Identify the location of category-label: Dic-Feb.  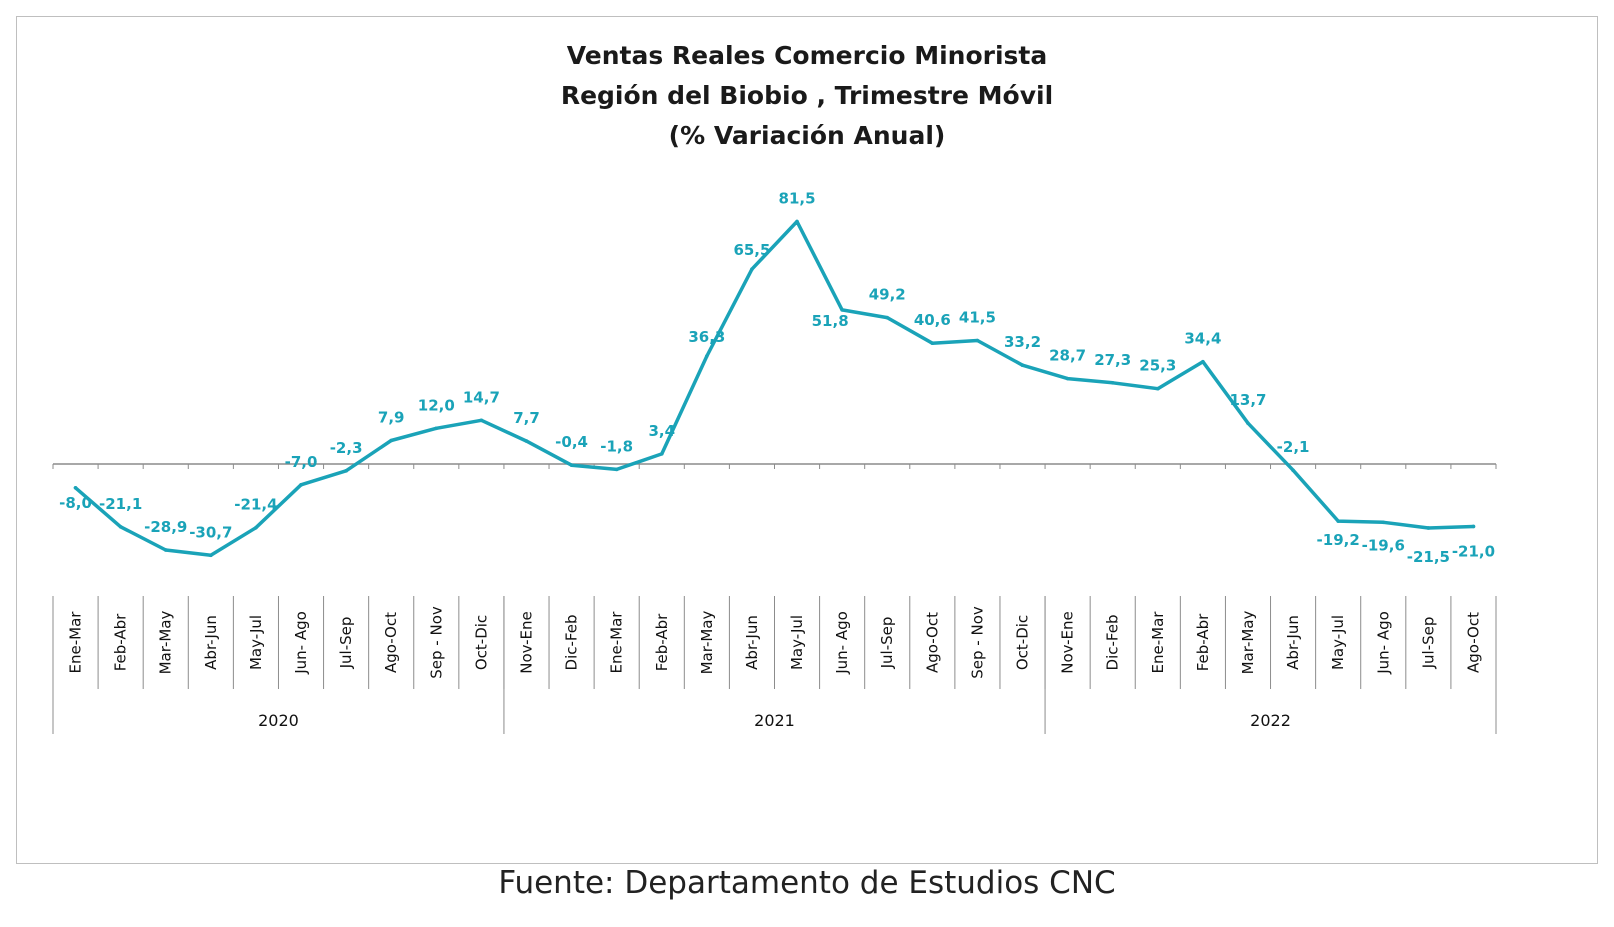
(572, 643).